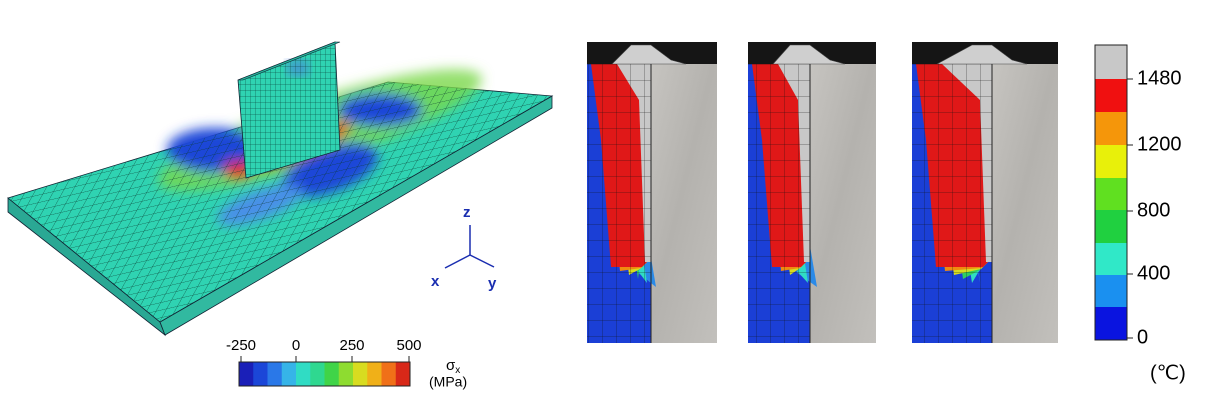 This screenshot has width=1214, height=402. What do you see at coordinates (351, 345) in the screenshot?
I see `tick-label: 250` at bounding box center [351, 345].